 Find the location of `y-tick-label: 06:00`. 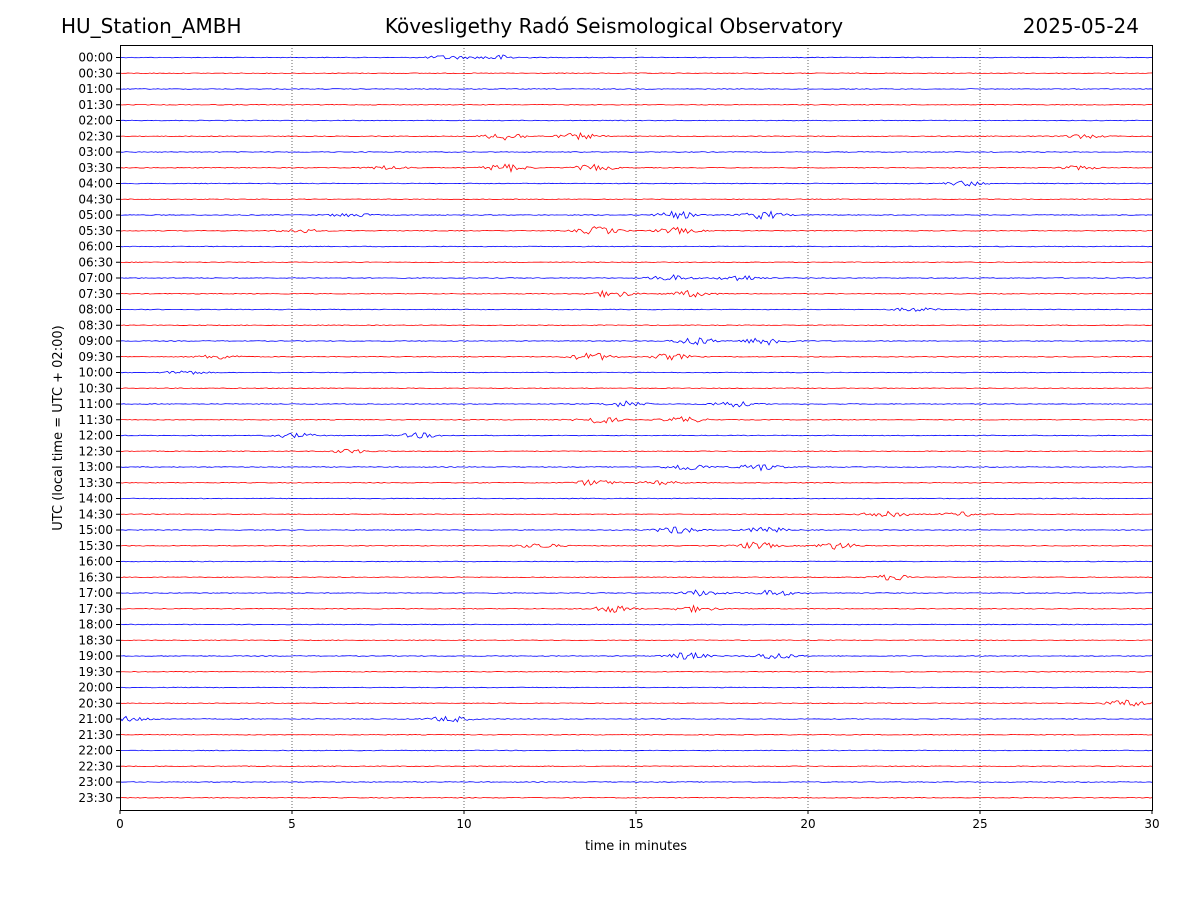

y-tick-label: 06:00 is located at coordinates (95, 247).